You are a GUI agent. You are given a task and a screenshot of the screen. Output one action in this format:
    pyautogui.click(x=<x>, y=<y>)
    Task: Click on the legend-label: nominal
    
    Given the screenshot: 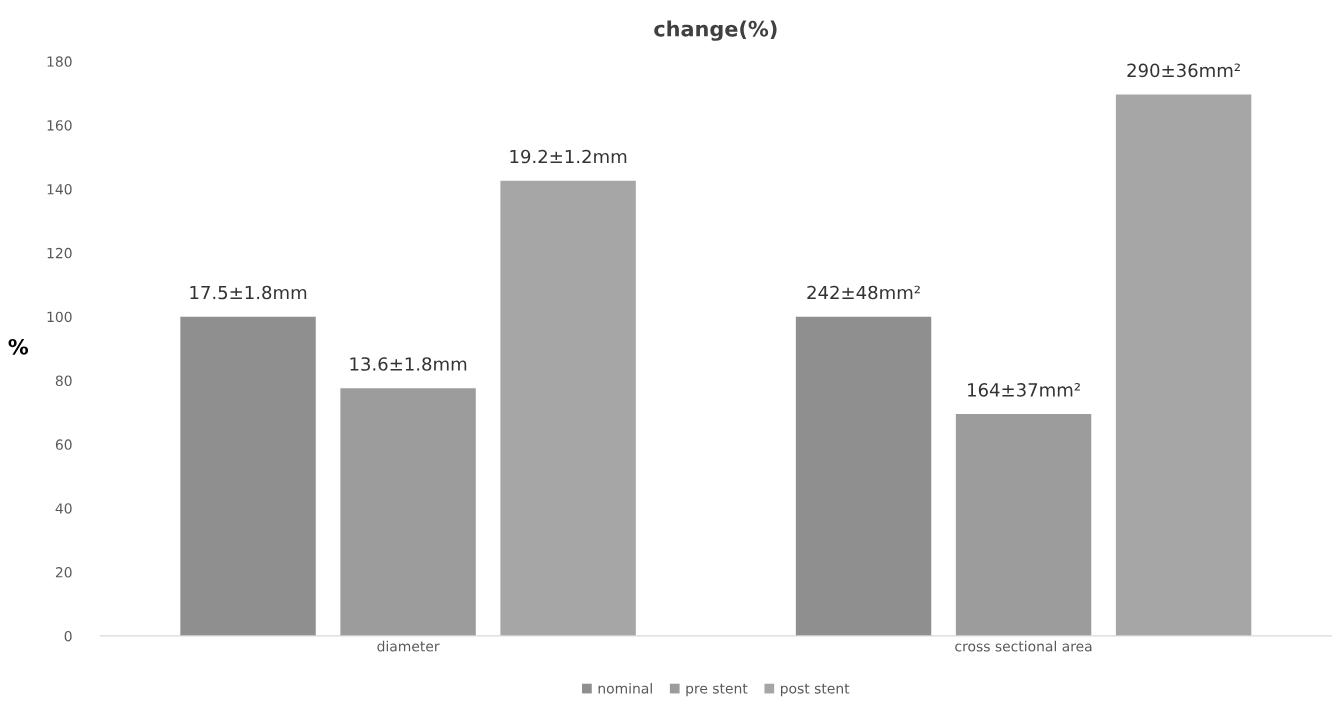 What is the action you would take?
    pyautogui.click(x=625, y=688)
    